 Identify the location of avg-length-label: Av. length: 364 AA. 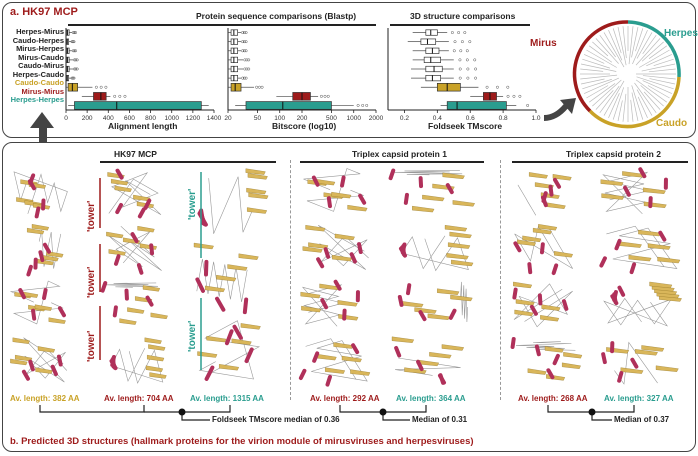
(431, 398).